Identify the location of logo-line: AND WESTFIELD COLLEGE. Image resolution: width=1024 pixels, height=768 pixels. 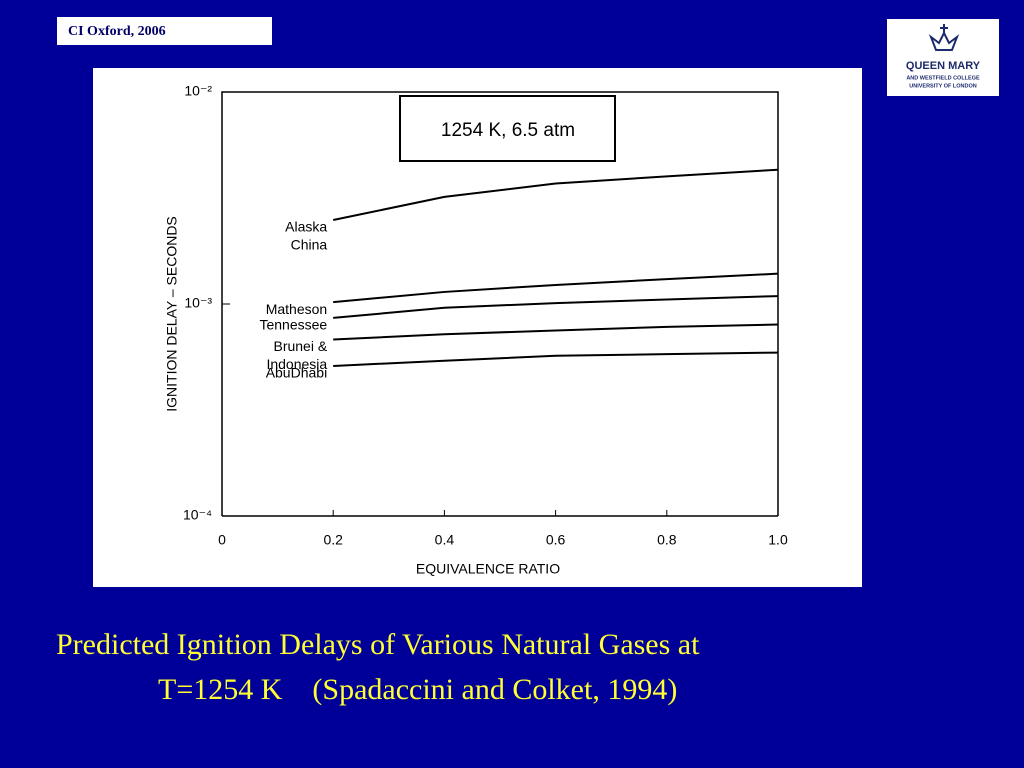
(943, 78).